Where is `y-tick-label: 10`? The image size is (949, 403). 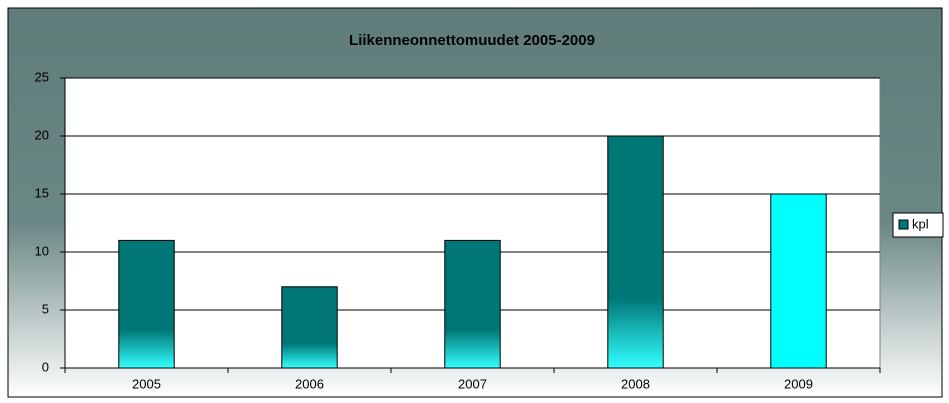 y-tick-label: 10 is located at coordinates (42, 250).